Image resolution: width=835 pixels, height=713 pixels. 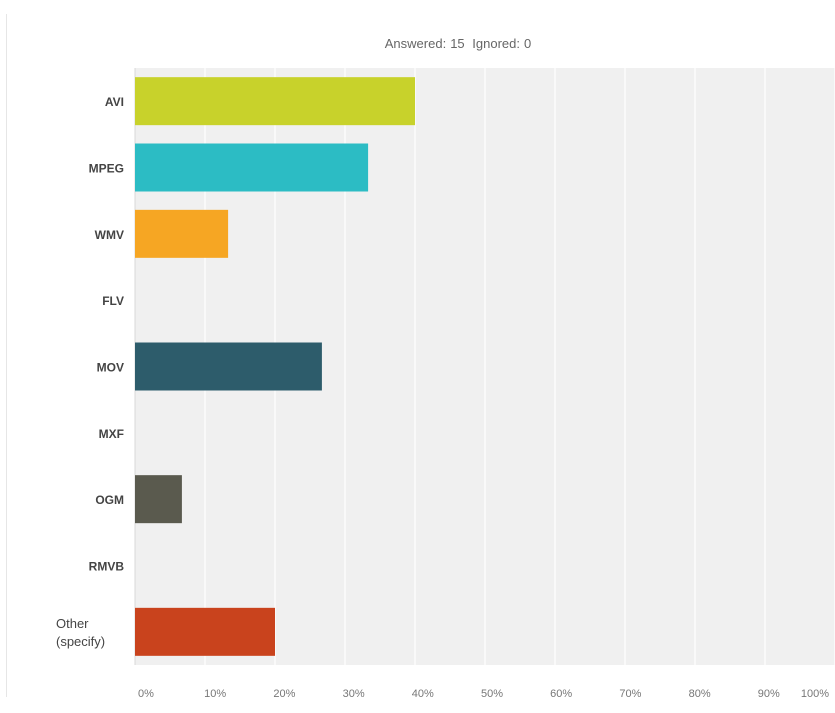 What do you see at coordinates (109, 500) in the screenshot?
I see `category-label: OGM` at bounding box center [109, 500].